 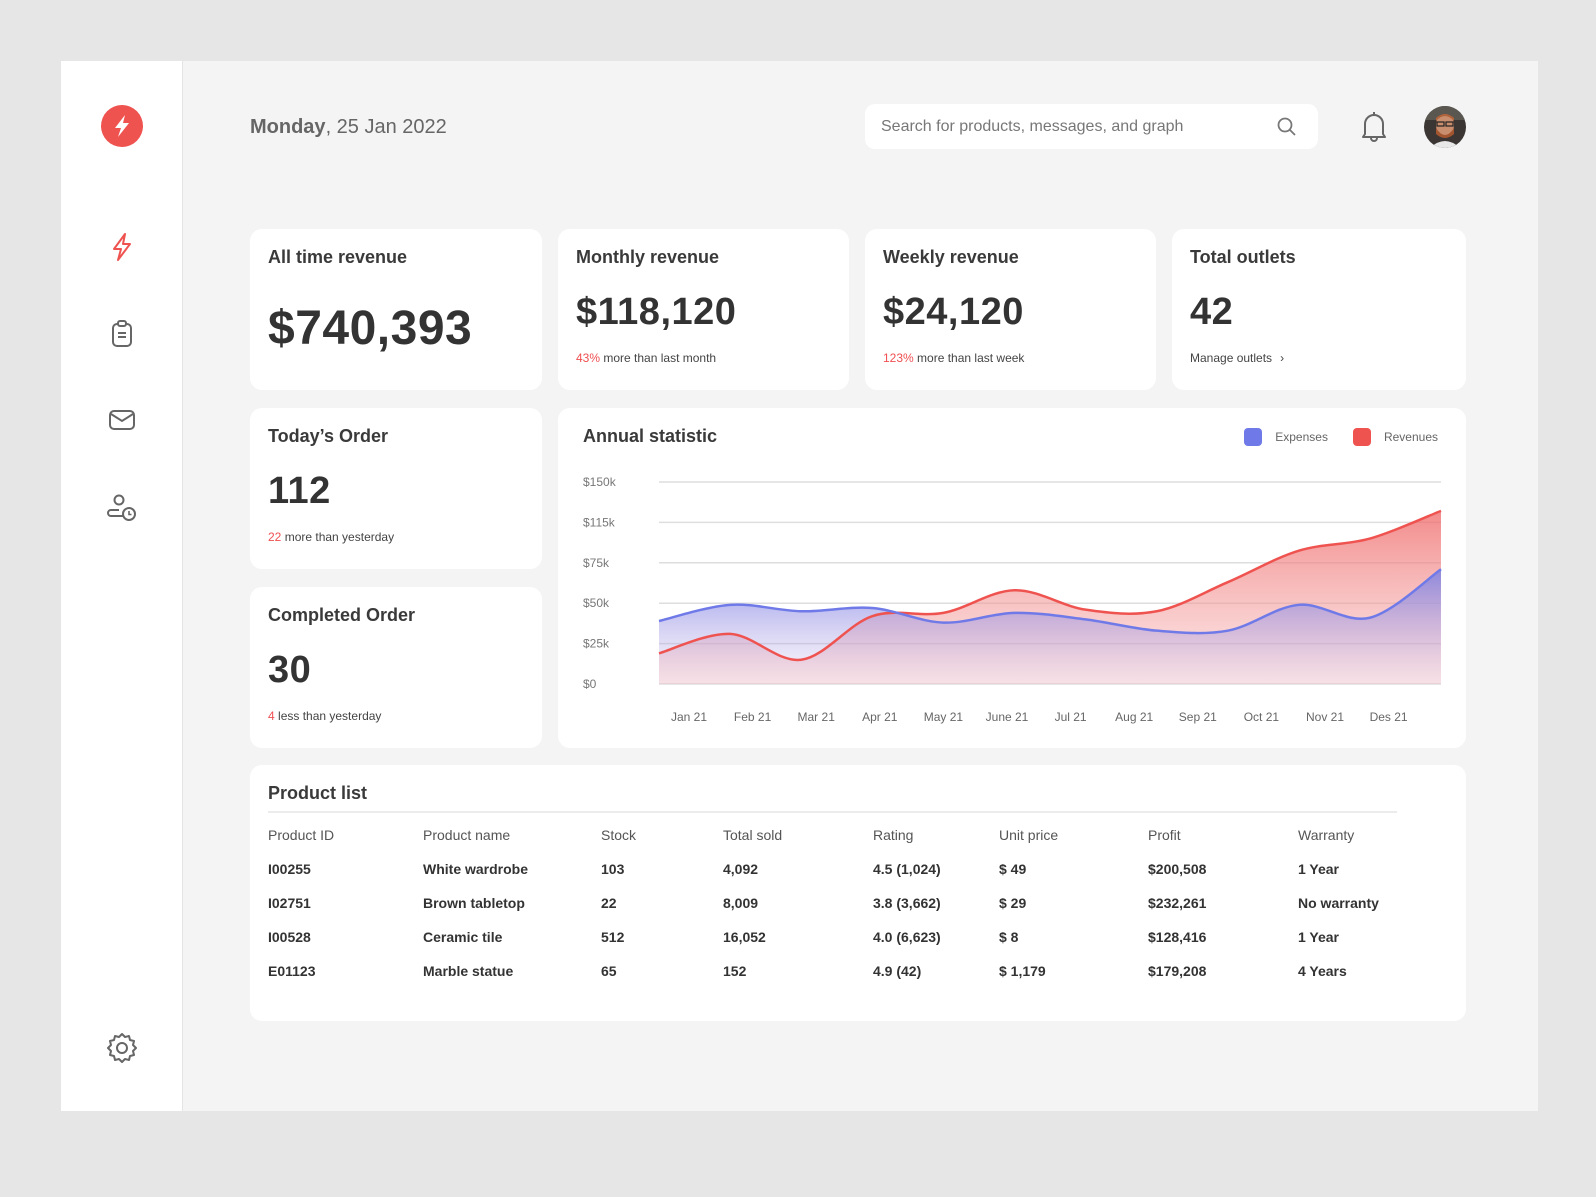 I want to click on x-tick-label: Nov 21, so click(x=1325, y=717).